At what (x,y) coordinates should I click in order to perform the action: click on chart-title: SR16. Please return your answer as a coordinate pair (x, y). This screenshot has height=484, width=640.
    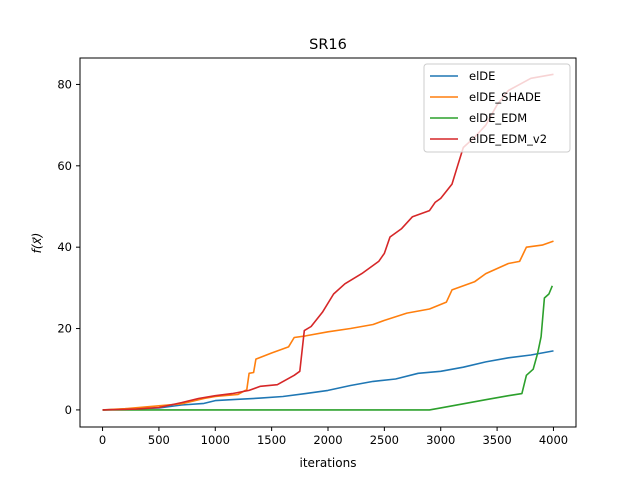
    Looking at the image, I should click on (328, 45).